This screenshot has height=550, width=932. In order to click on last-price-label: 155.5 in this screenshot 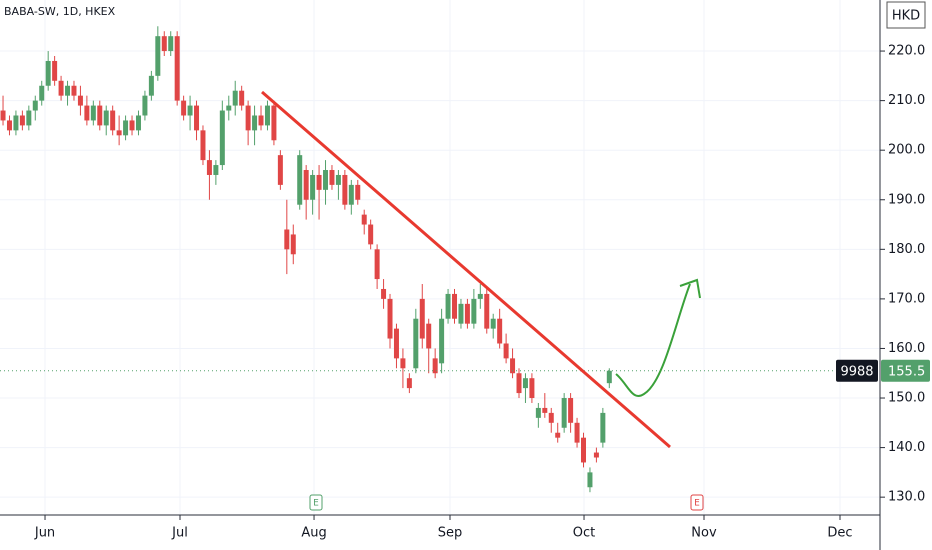, I will do `click(906, 371)`.